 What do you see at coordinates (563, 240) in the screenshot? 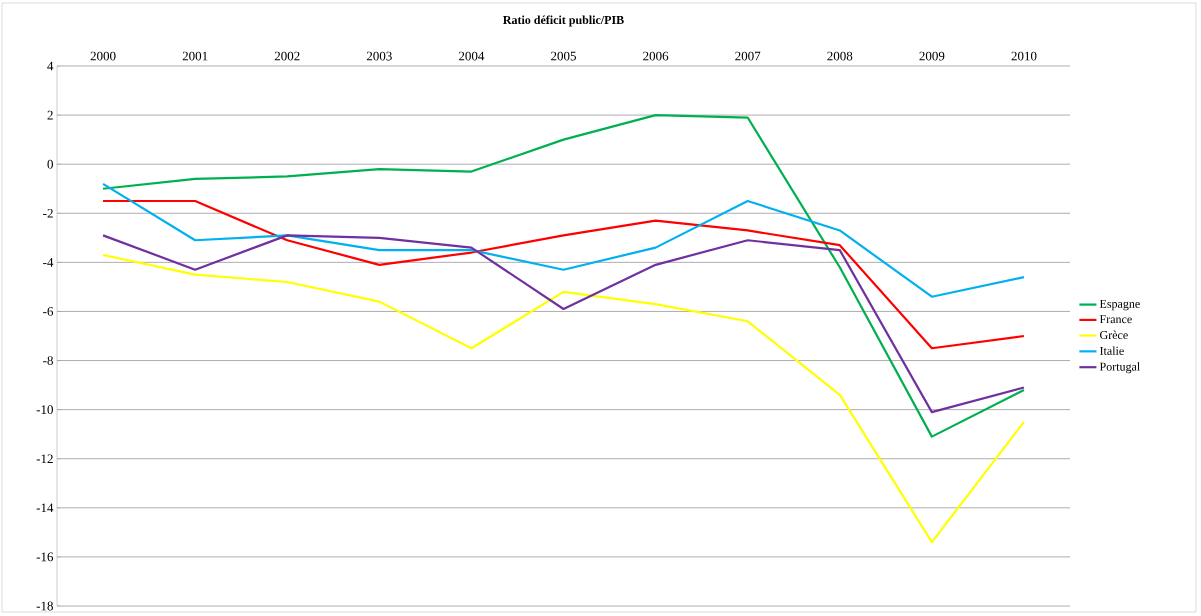
I see `line-series` at bounding box center [563, 240].